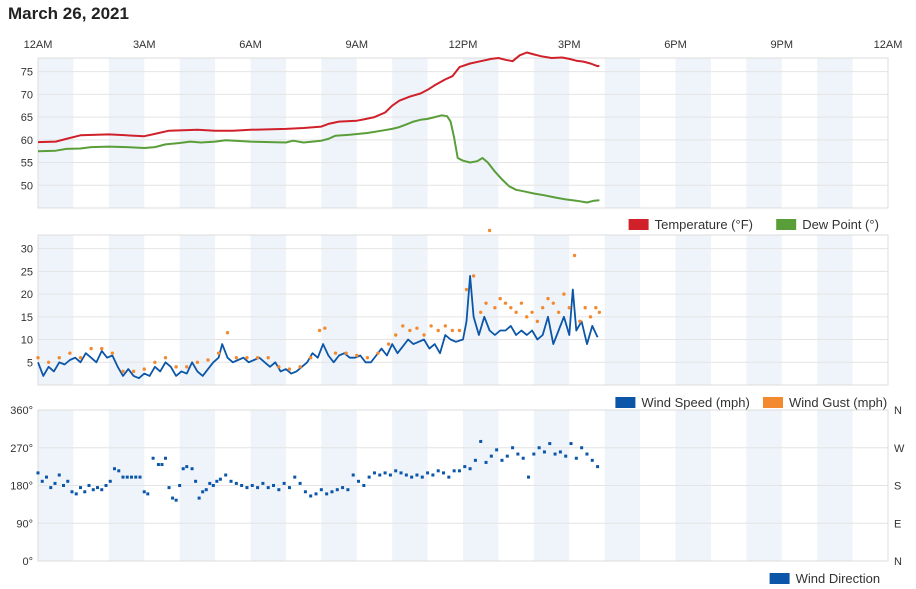 This screenshot has width=916, height=589. What do you see at coordinates (356, 45) in the screenshot?
I see `time-axis-label: 9AM` at bounding box center [356, 45].